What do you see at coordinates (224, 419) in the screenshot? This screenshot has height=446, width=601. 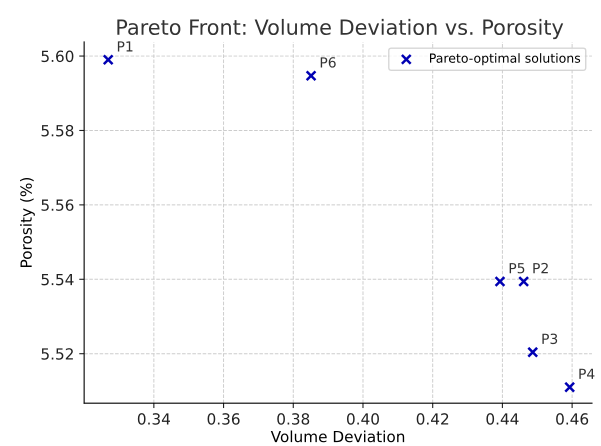 I see `x-tick-label: 0.36` at bounding box center [224, 419].